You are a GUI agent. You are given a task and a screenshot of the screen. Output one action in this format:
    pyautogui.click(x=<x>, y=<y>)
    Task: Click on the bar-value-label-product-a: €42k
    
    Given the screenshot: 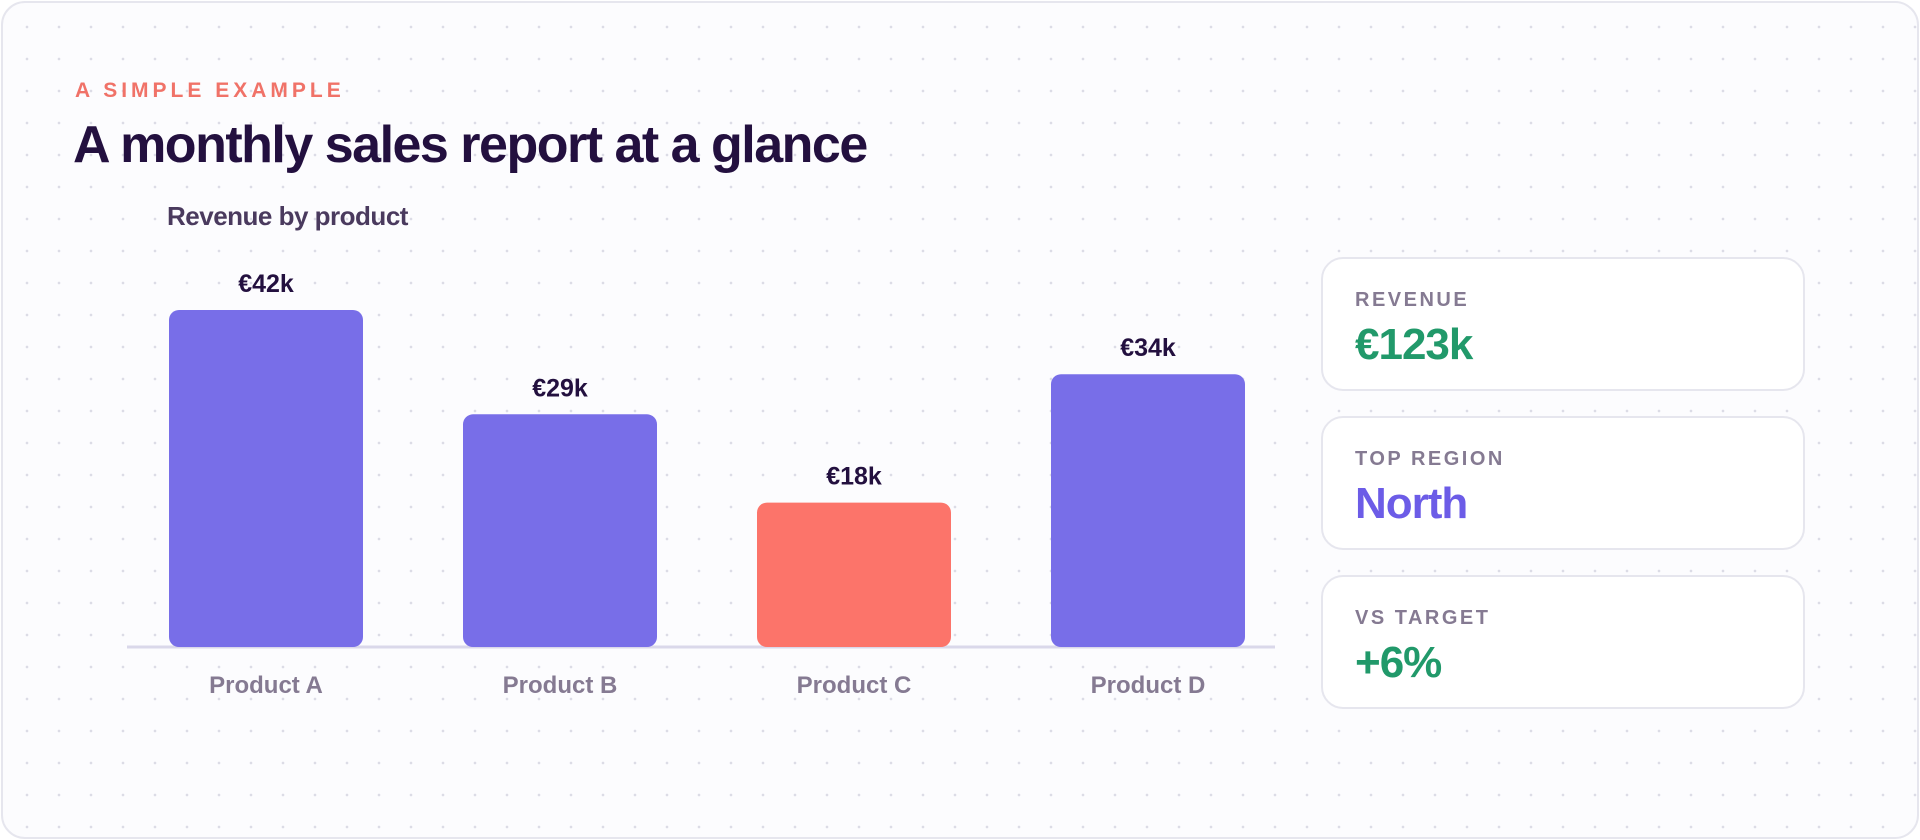 What is the action you would take?
    pyautogui.click(x=266, y=284)
    